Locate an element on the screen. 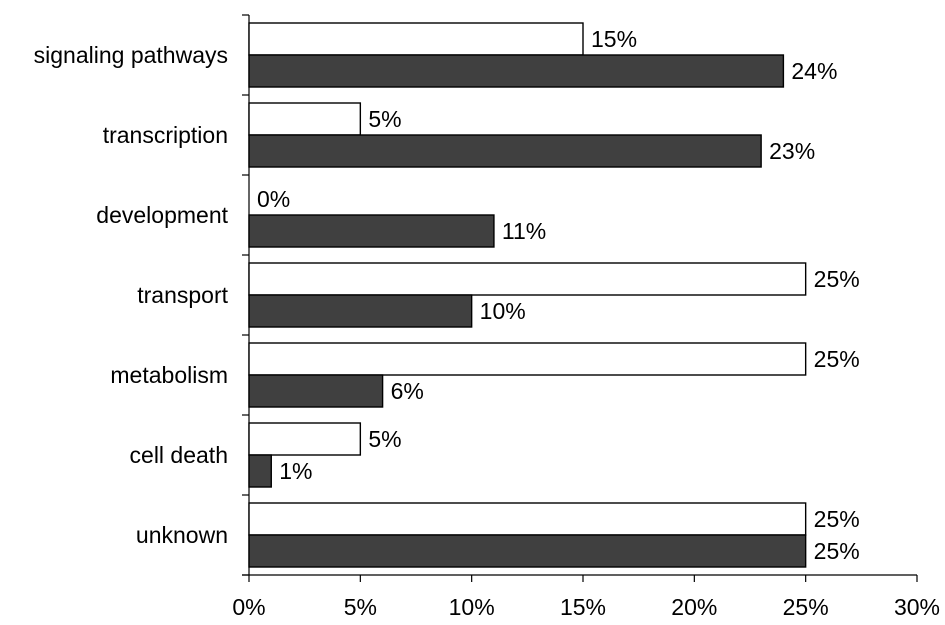 This screenshot has height=625, width=945. data-label-unknown-series-1: 25% is located at coordinates (837, 519).